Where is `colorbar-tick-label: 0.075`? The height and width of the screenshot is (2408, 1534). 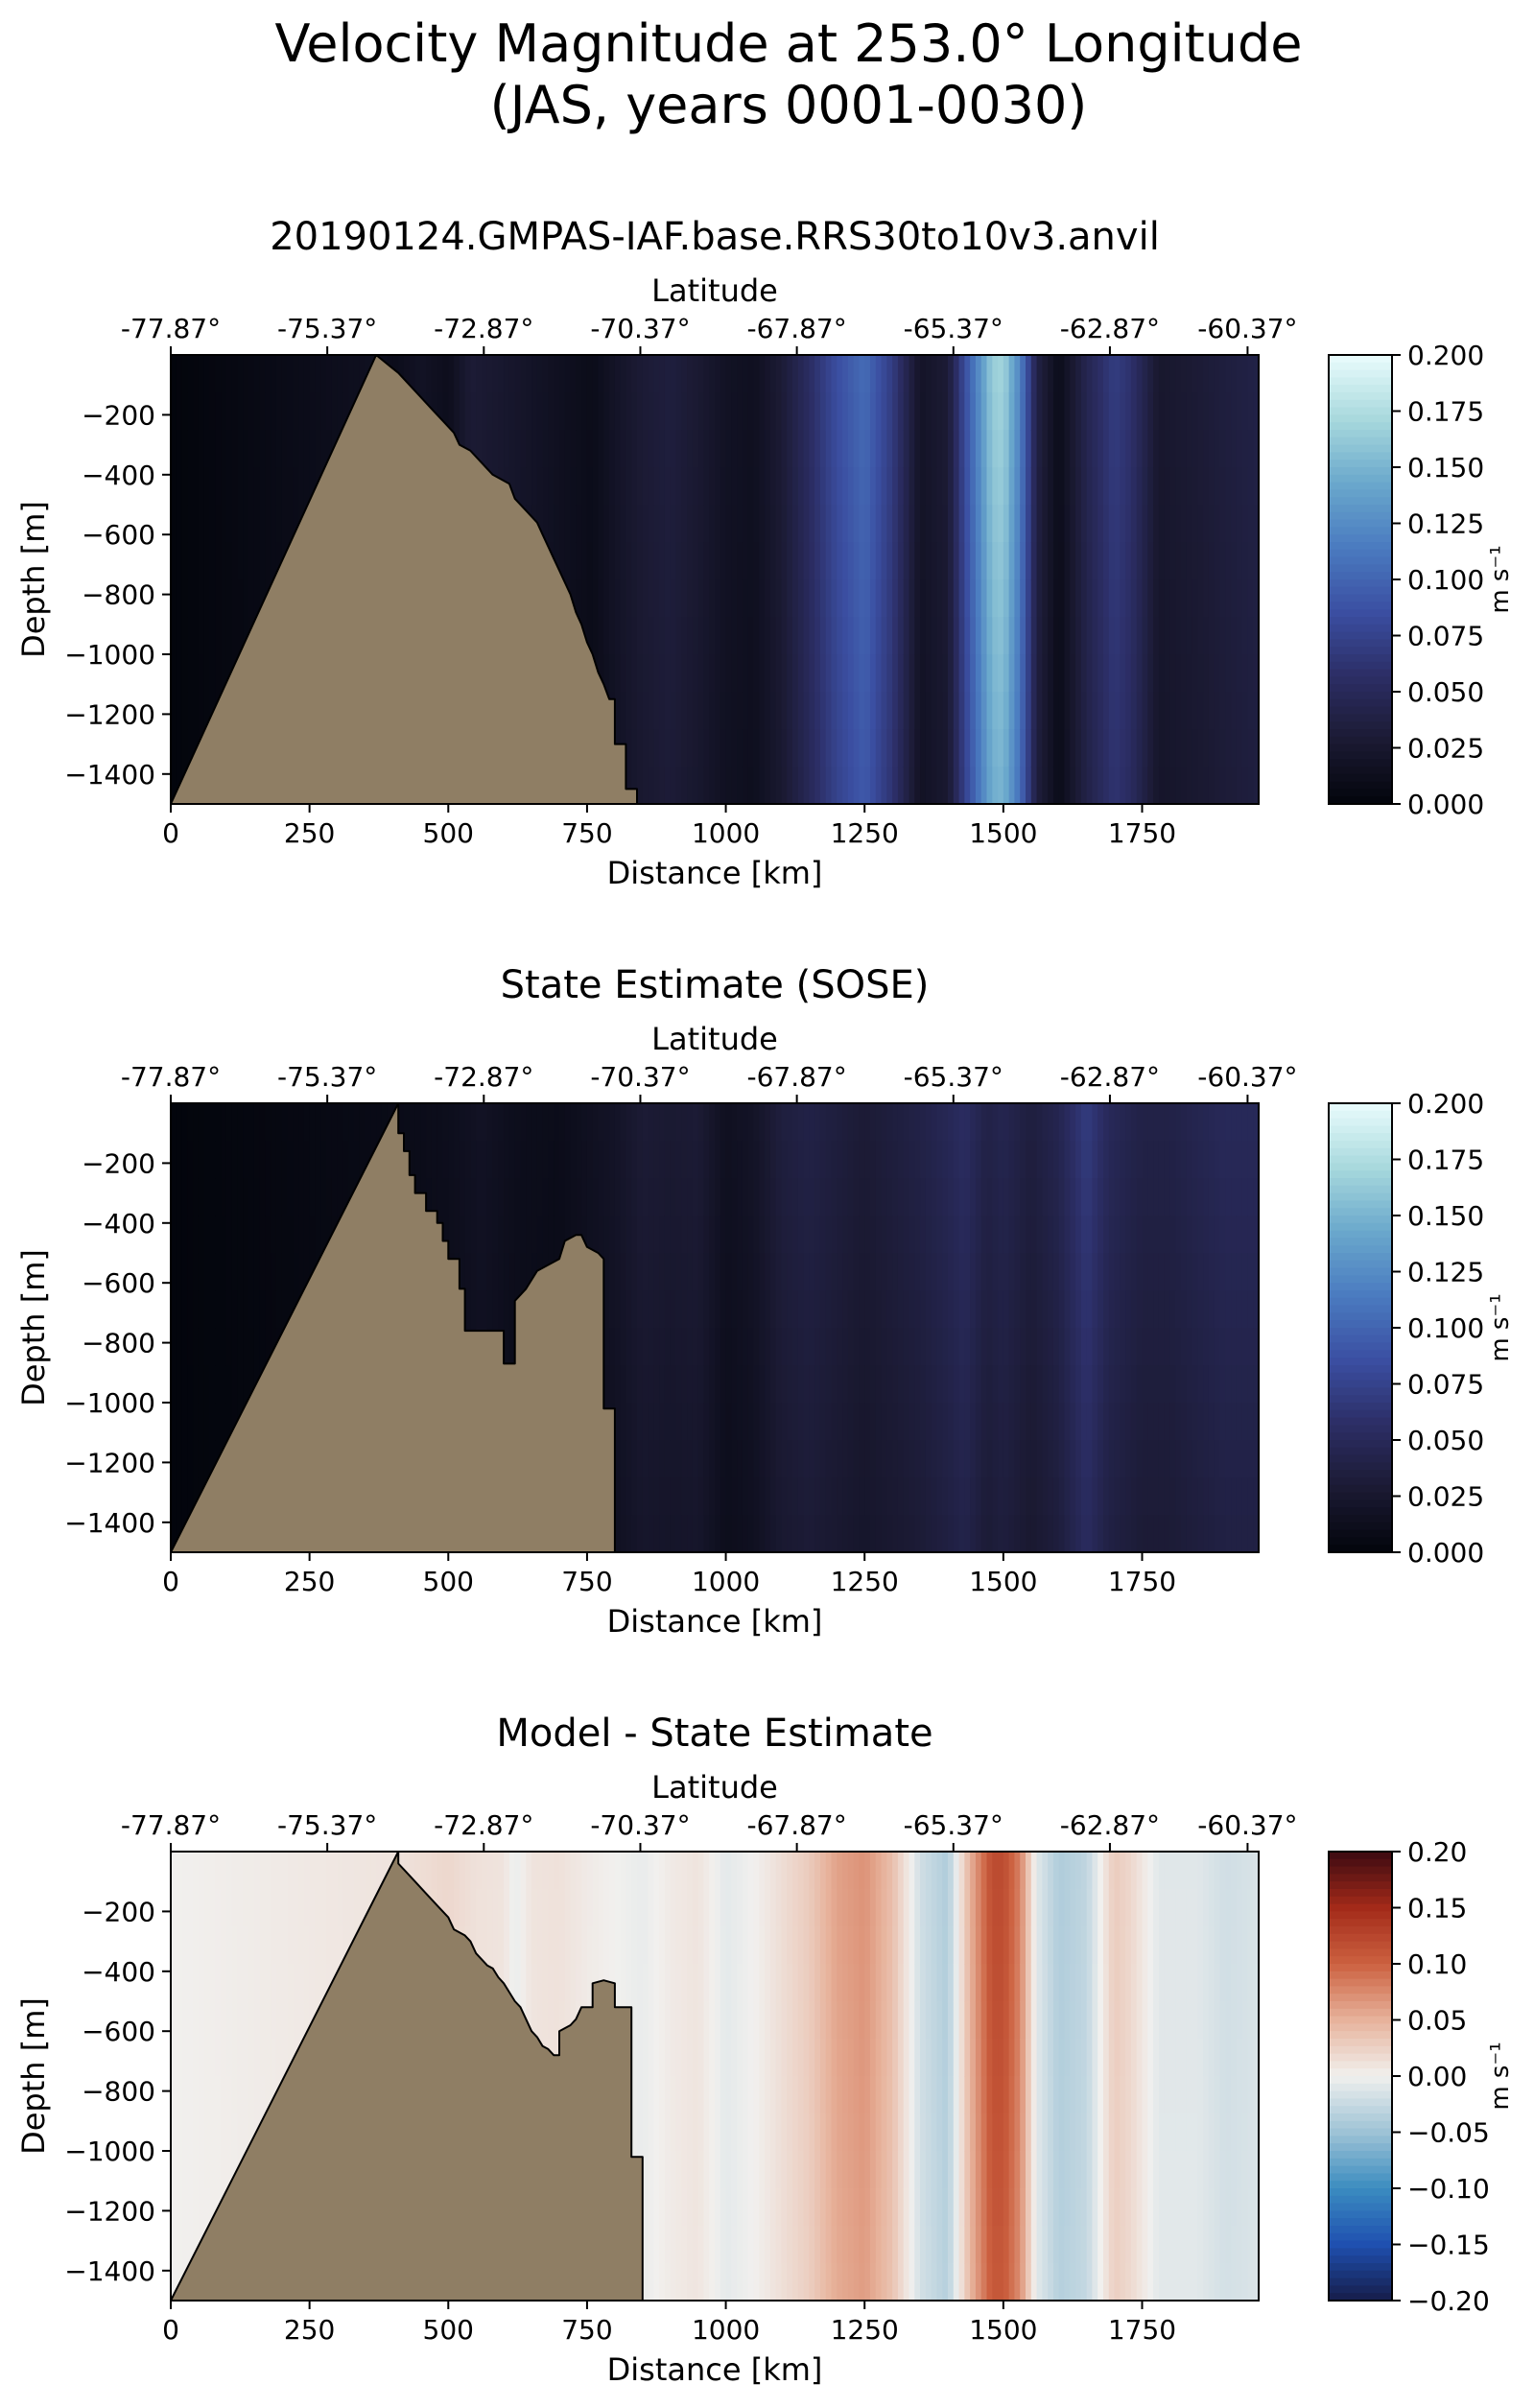 colorbar-tick-label: 0.075 is located at coordinates (1446, 636).